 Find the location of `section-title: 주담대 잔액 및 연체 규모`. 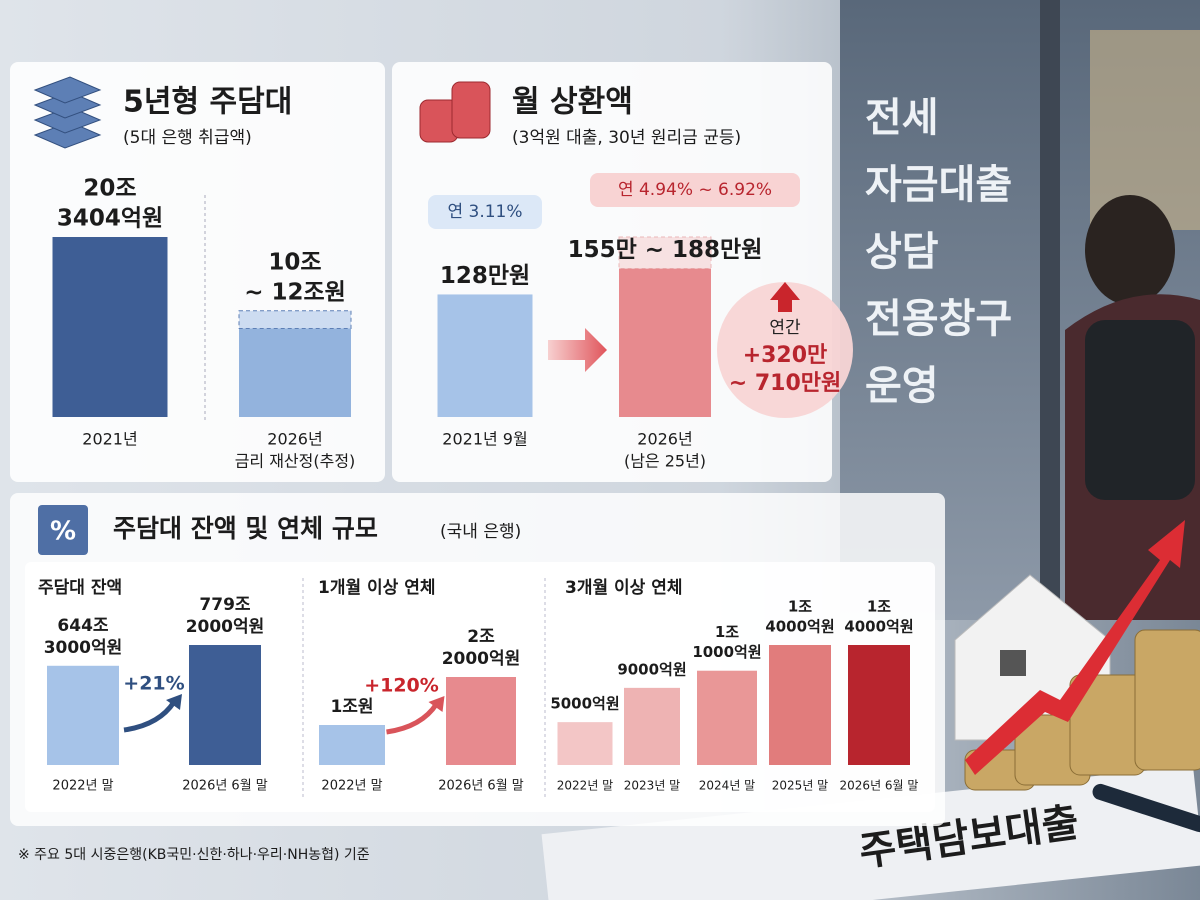

section-title: 주담대 잔액 및 연체 규모 is located at coordinates (245, 528).